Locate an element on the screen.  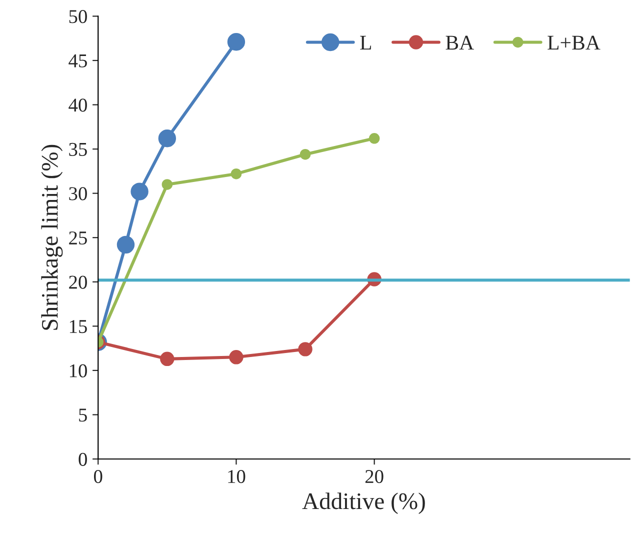
y-tick-label: 20 is located at coordinates (78, 282).